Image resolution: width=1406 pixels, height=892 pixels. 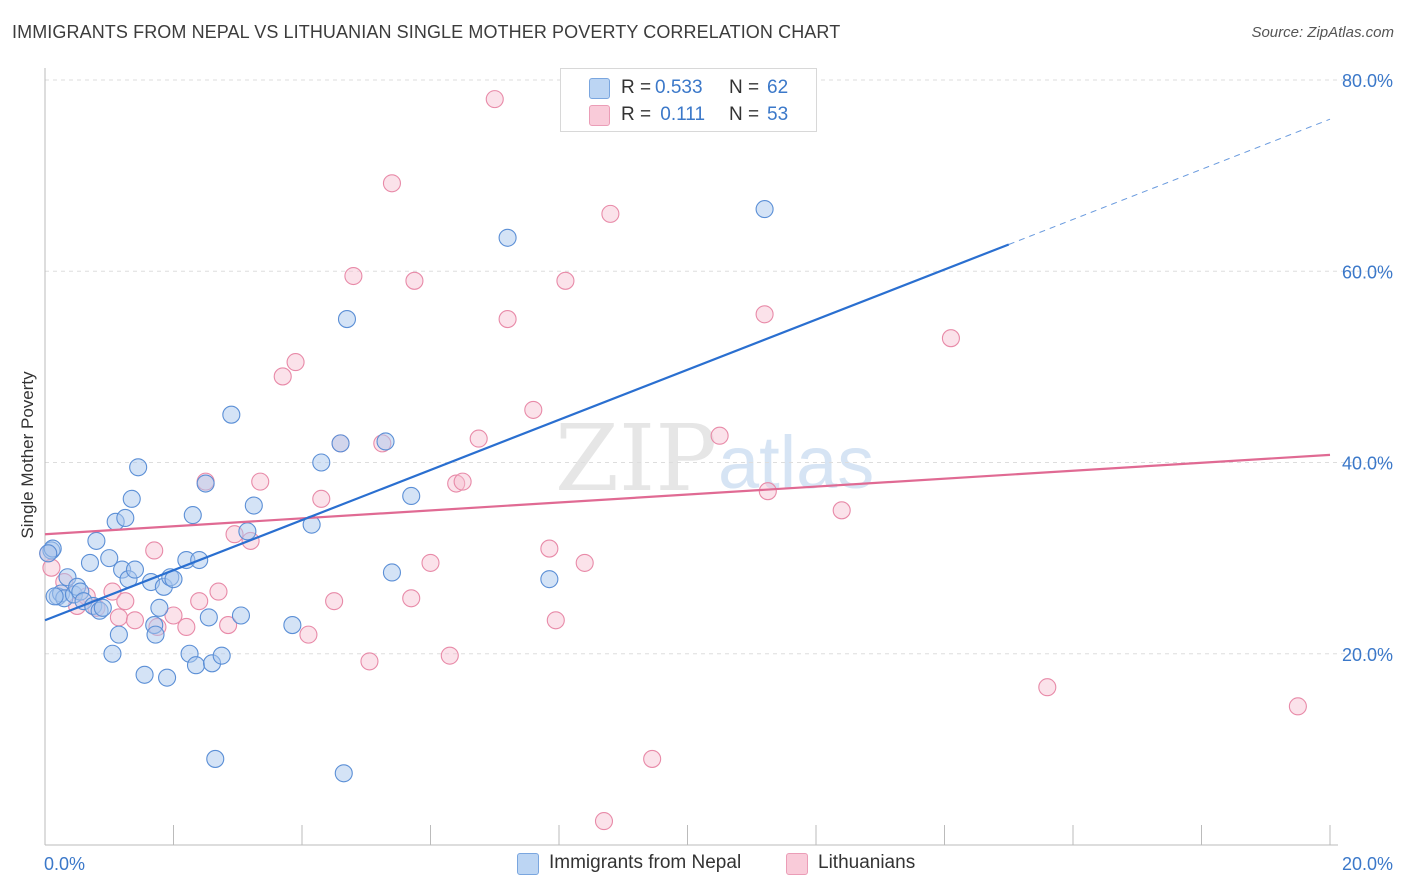 What do you see at coordinates (645, 862) in the screenshot?
I see `legend-label-nepal: Immigrants from Nepal` at bounding box center [645, 862].